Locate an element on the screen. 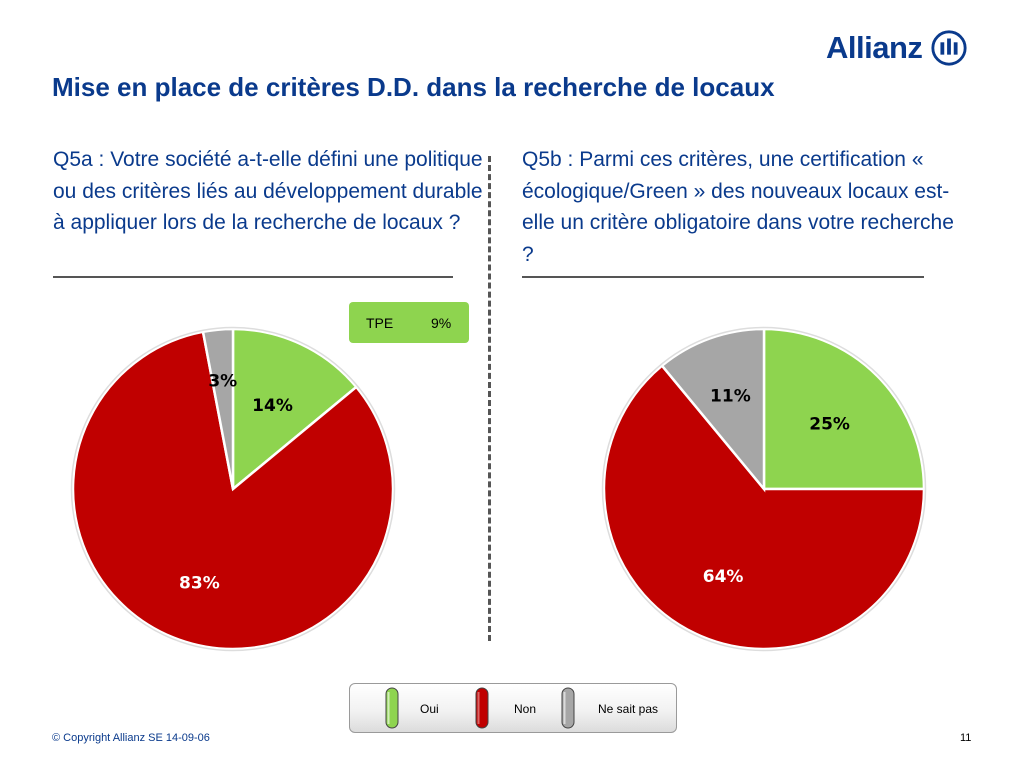 The height and width of the screenshot is (768, 1024). pie-label-non: 83% is located at coordinates (199, 583).